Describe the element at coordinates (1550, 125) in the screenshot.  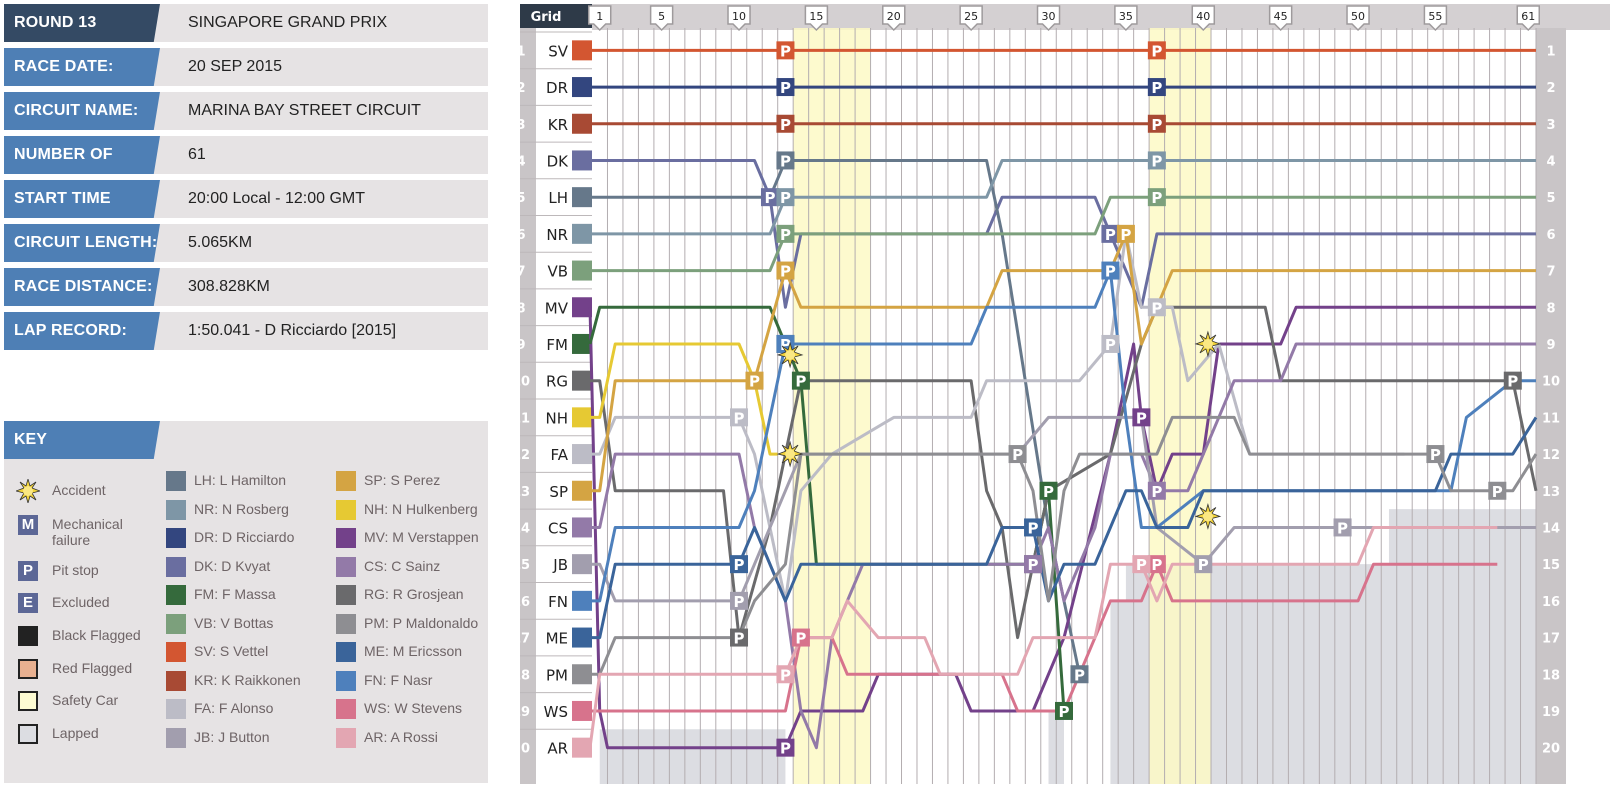
I see `final-position-number: 3` at that location.